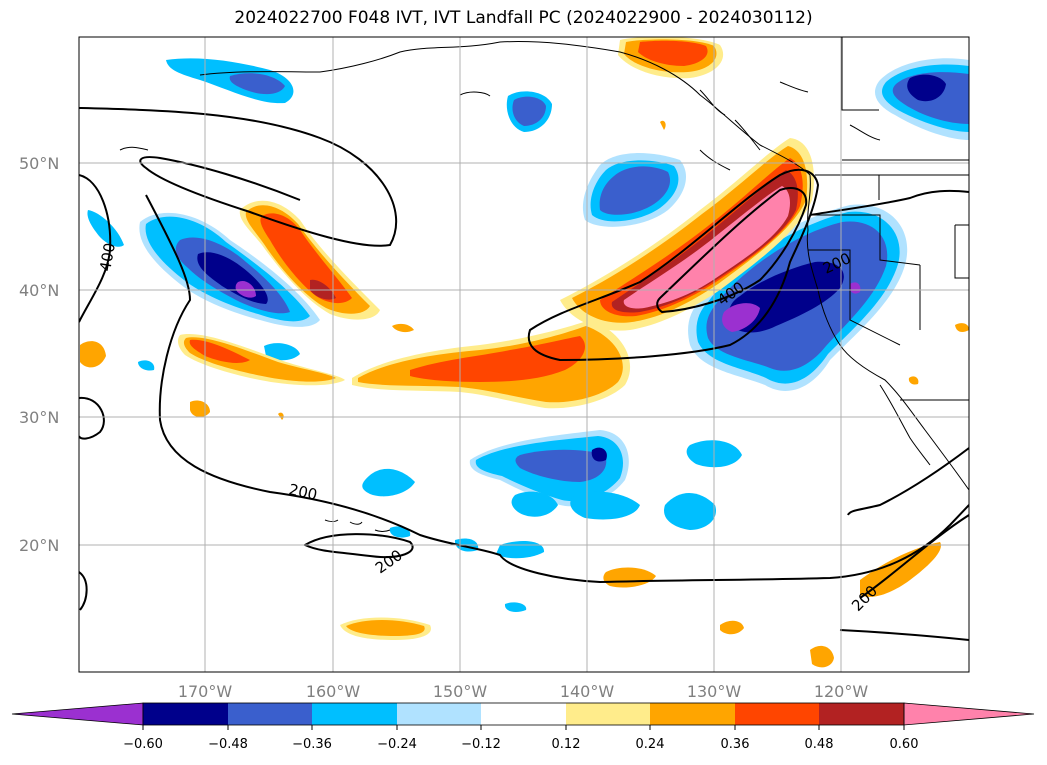  What do you see at coordinates (228, 744) in the screenshot?
I see `colorbar-tick-2: −0.48` at bounding box center [228, 744].